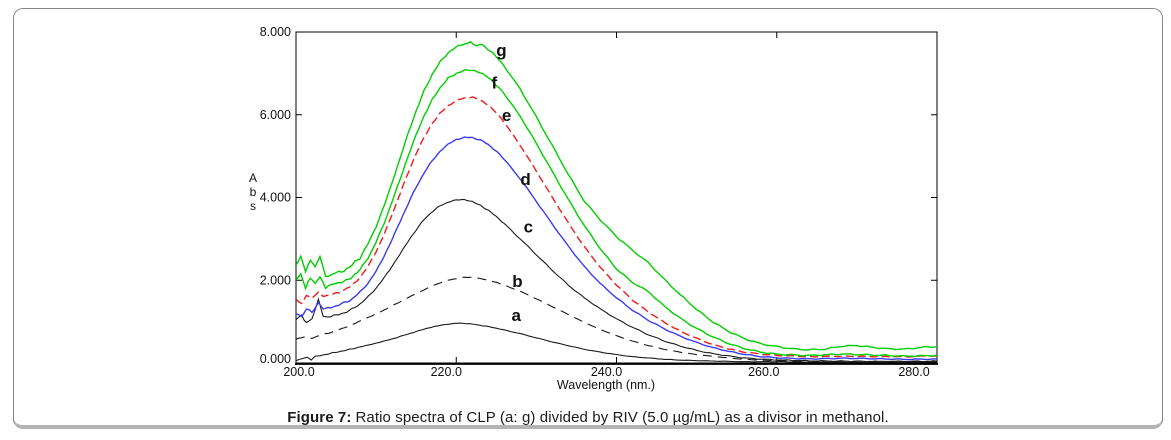 The width and height of the screenshot is (1171, 440). Describe the element at coordinates (495, 83) in the screenshot. I see `series-f-label: f` at that location.